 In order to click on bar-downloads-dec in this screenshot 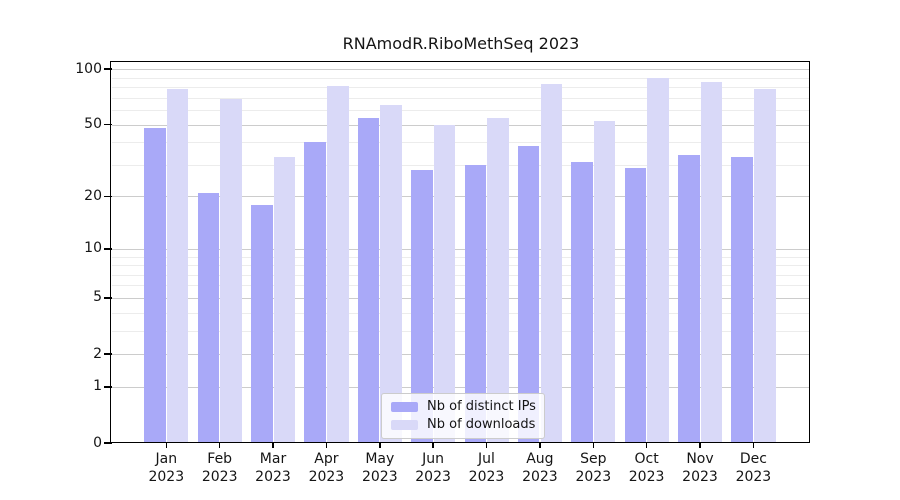, I will do `click(765, 266)`.